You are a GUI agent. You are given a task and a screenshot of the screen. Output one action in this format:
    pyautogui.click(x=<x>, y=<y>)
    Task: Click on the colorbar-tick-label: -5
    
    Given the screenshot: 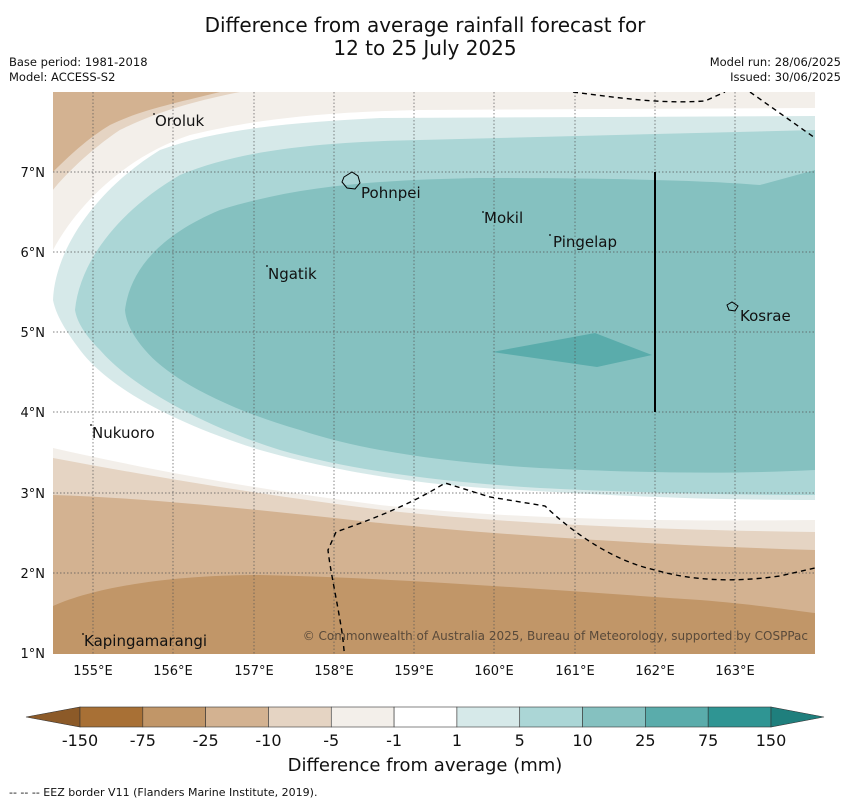 What is the action you would take?
    pyautogui.click(x=331, y=740)
    